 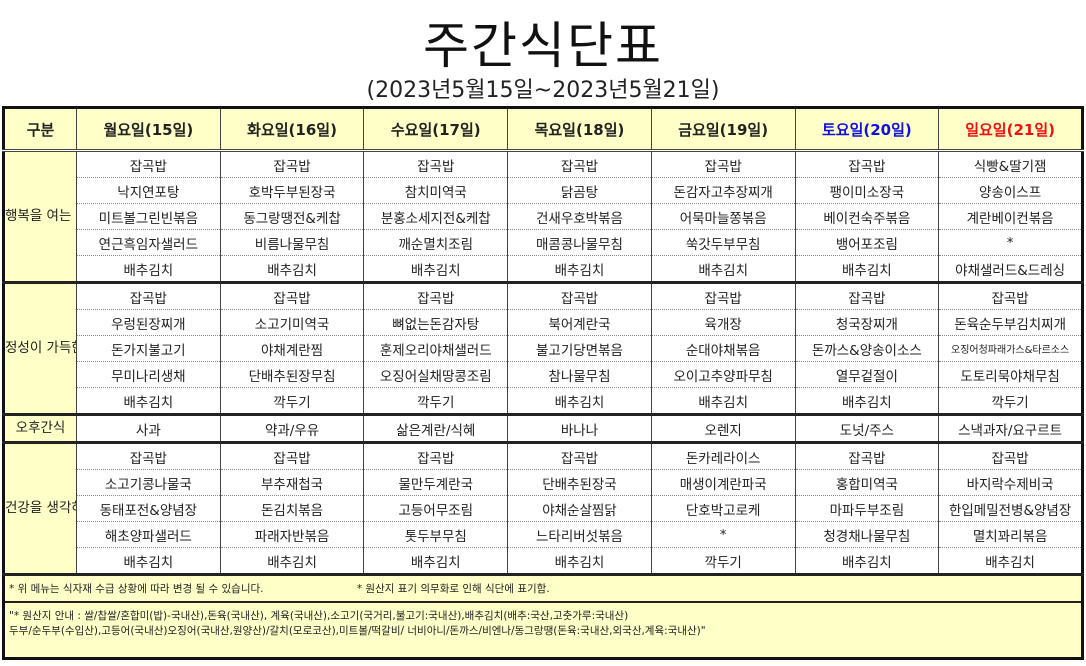 I want to click on menu-item: 약과/우유, so click(x=292, y=429).